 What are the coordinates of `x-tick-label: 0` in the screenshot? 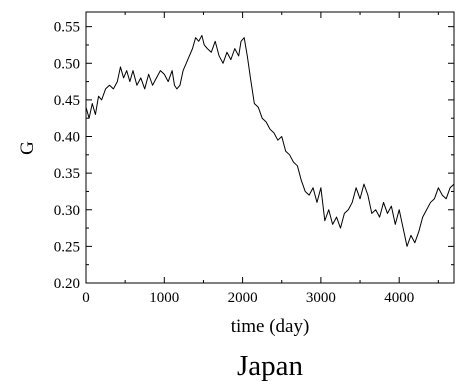 It's located at (86, 298).